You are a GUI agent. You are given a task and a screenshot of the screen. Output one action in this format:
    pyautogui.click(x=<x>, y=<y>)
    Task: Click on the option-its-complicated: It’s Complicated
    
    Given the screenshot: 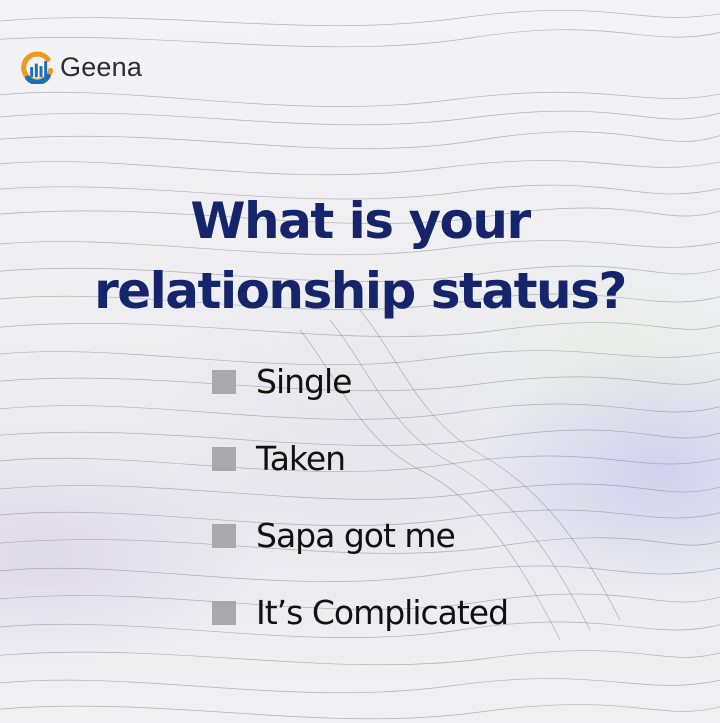 What is the action you would take?
    pyautogui.click(x=422, y=612)
    